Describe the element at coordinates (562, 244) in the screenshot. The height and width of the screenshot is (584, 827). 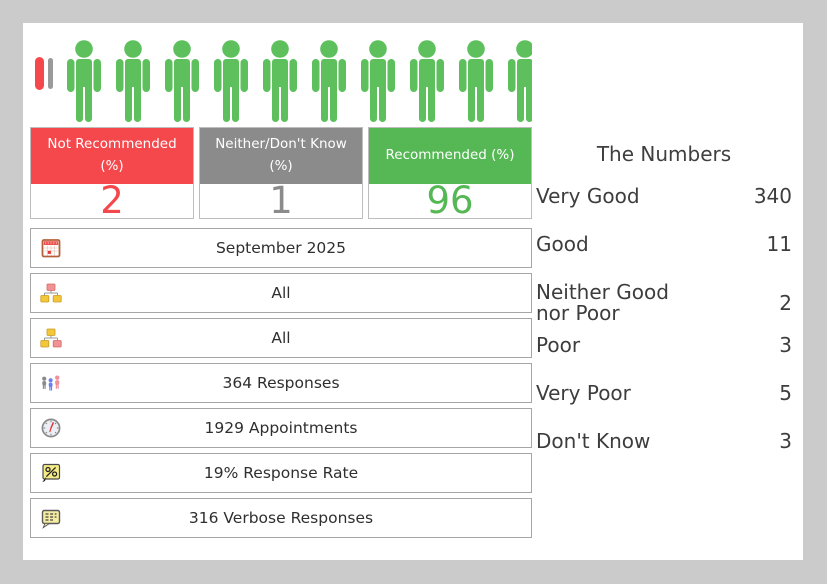
I see `numbers-label: Good` at that location.